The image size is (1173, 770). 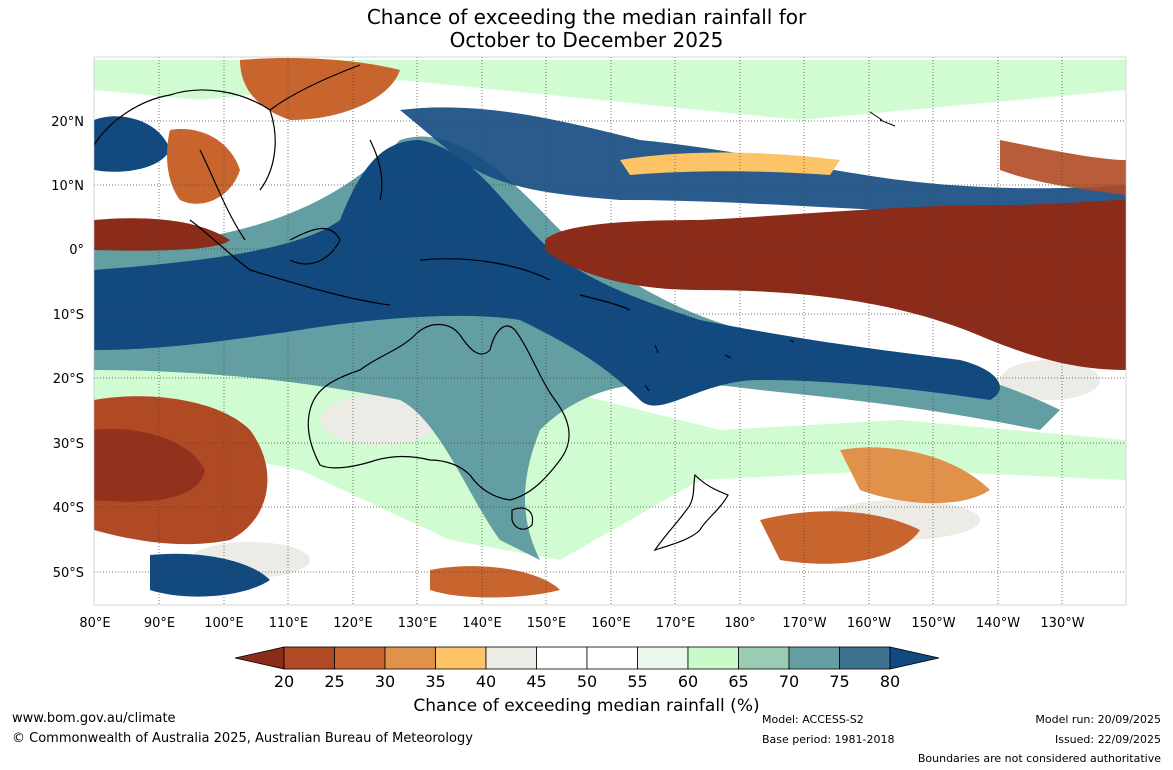 What do you see at coordinates (869, 623) in the screenshot?
I see `longitude-label: 160°W` at bounding box center [869, 623].